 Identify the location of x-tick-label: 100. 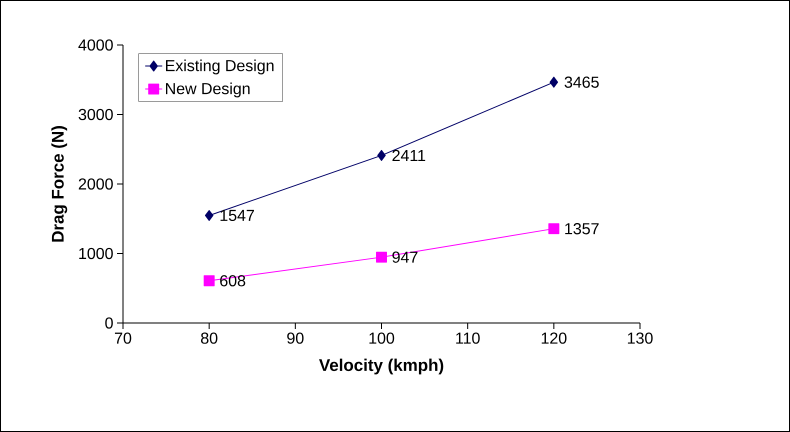
(381, 338).